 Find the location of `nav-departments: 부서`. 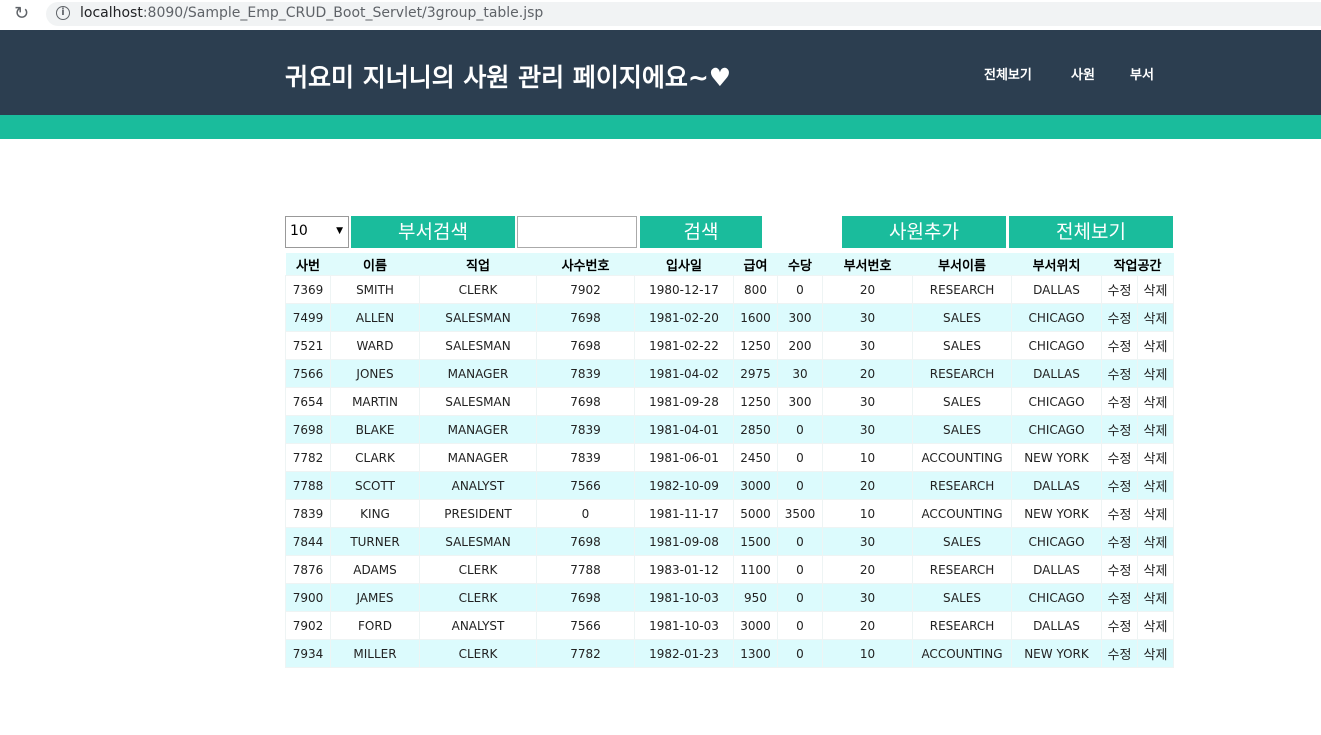

nav-departments: 부서 is located at coordinates (1142, 75).